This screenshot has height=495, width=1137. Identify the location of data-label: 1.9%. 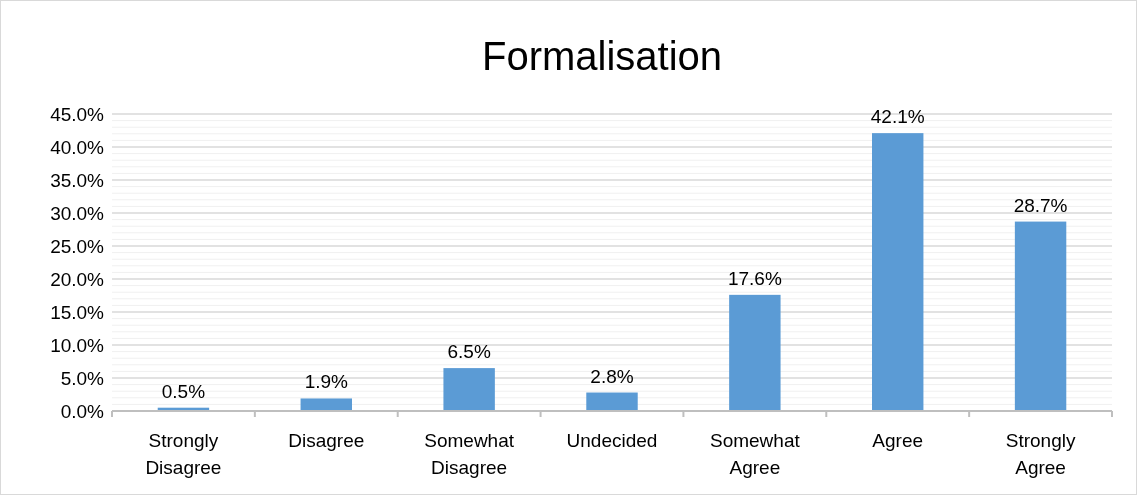
(326, 382).